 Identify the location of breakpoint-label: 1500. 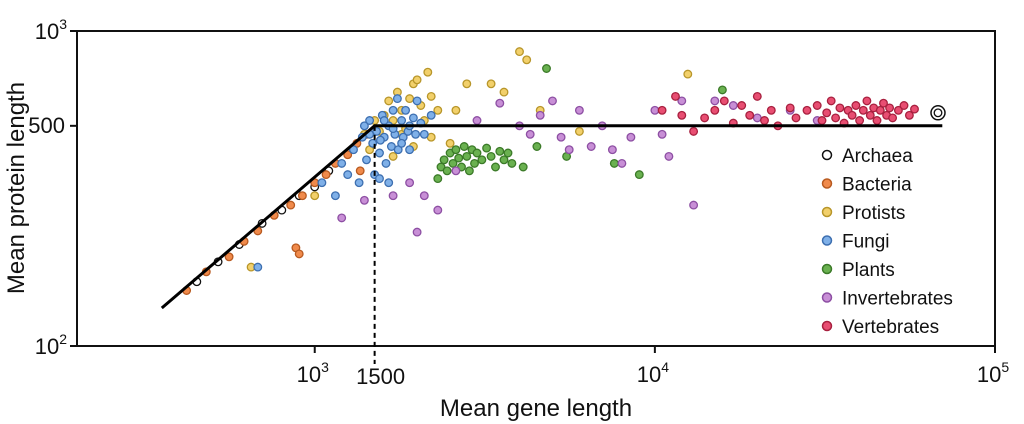
(380, 376).